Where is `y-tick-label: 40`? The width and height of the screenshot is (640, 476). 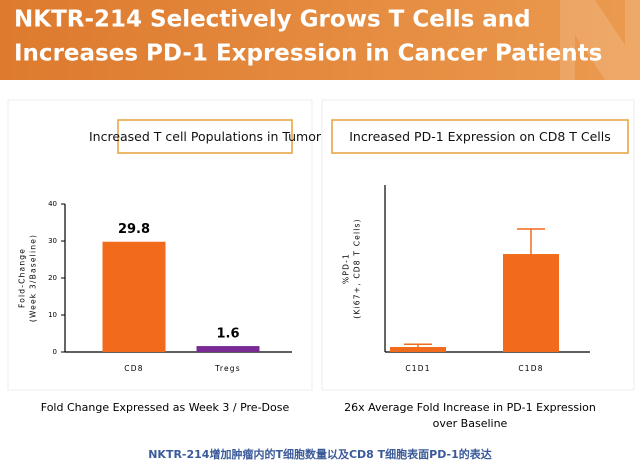
y-tick-label: 40 is located at coordinates (52, 204).